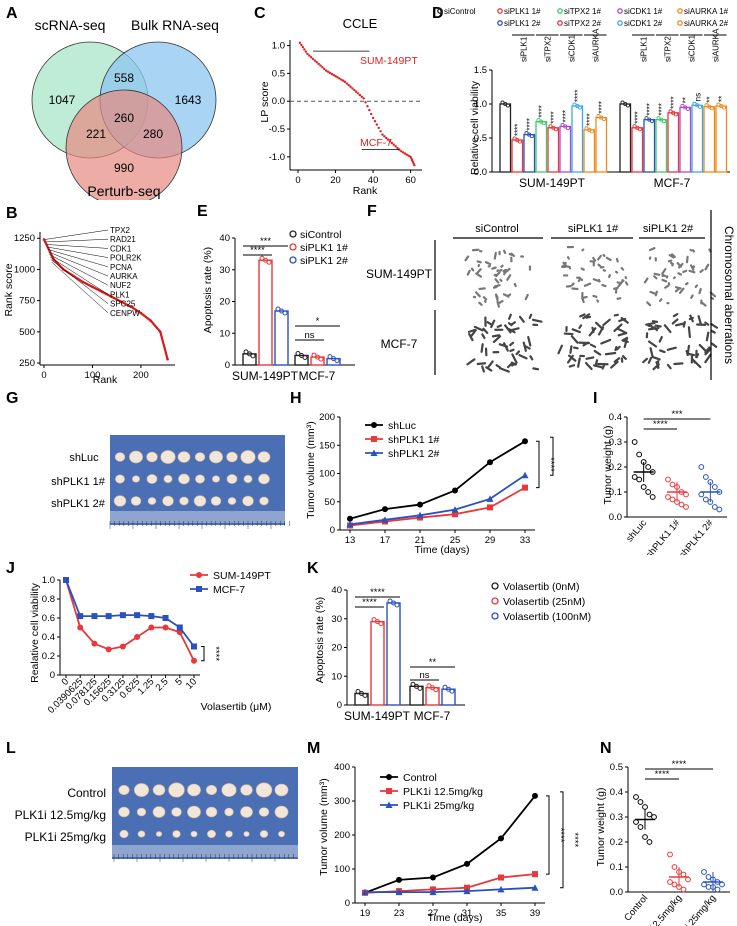  I want to click on chart-b-xtick-label: 0, so click(43, 375).